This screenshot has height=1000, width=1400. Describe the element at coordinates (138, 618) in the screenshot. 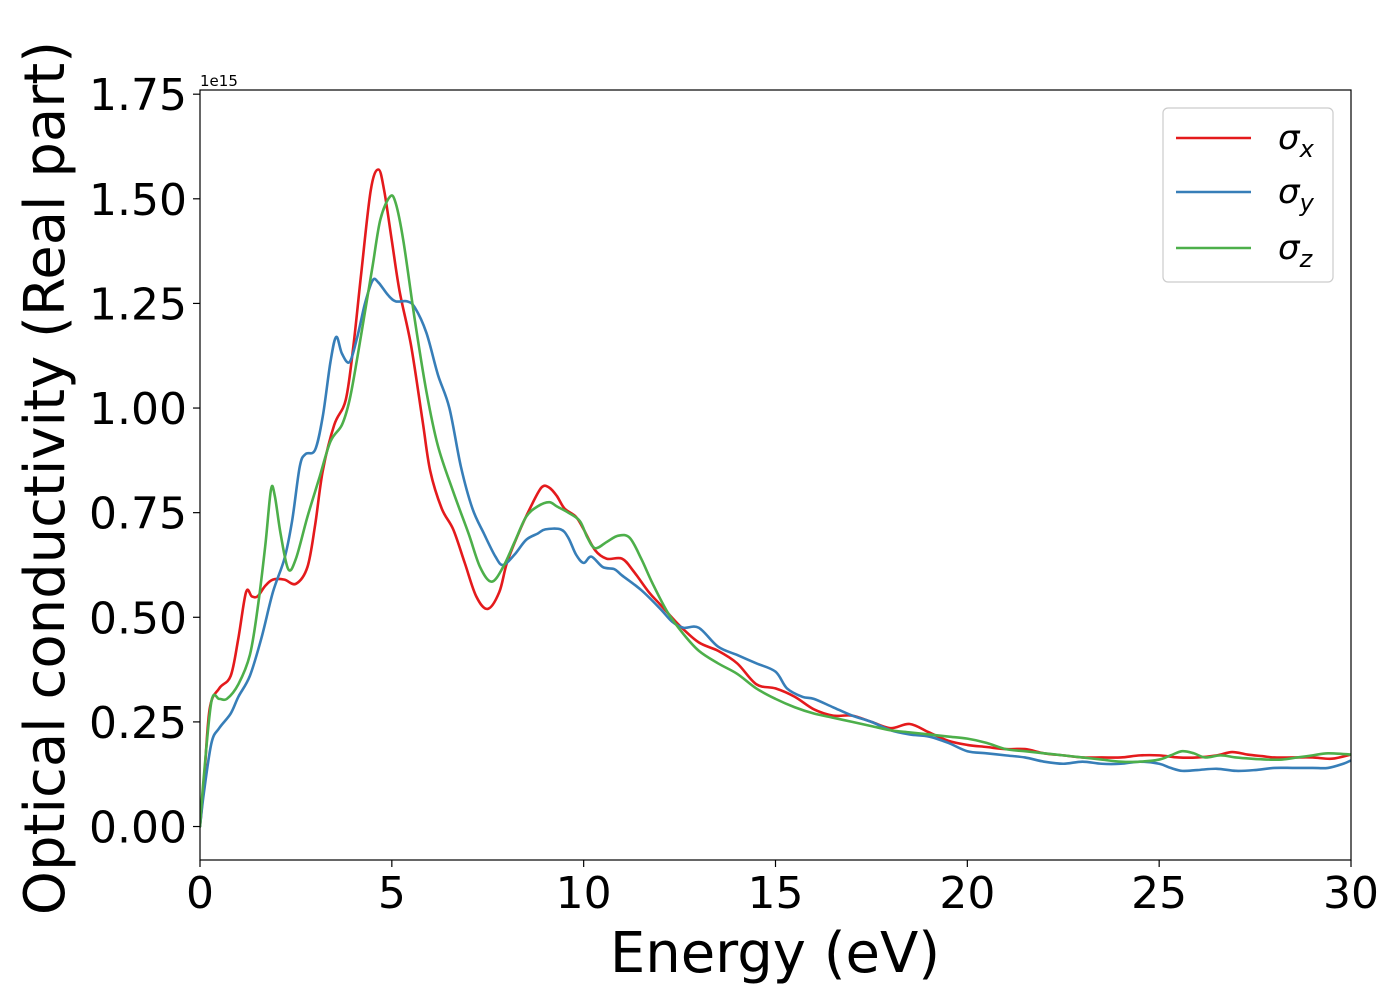

I see `y-tick-label: 0.50` at that location.